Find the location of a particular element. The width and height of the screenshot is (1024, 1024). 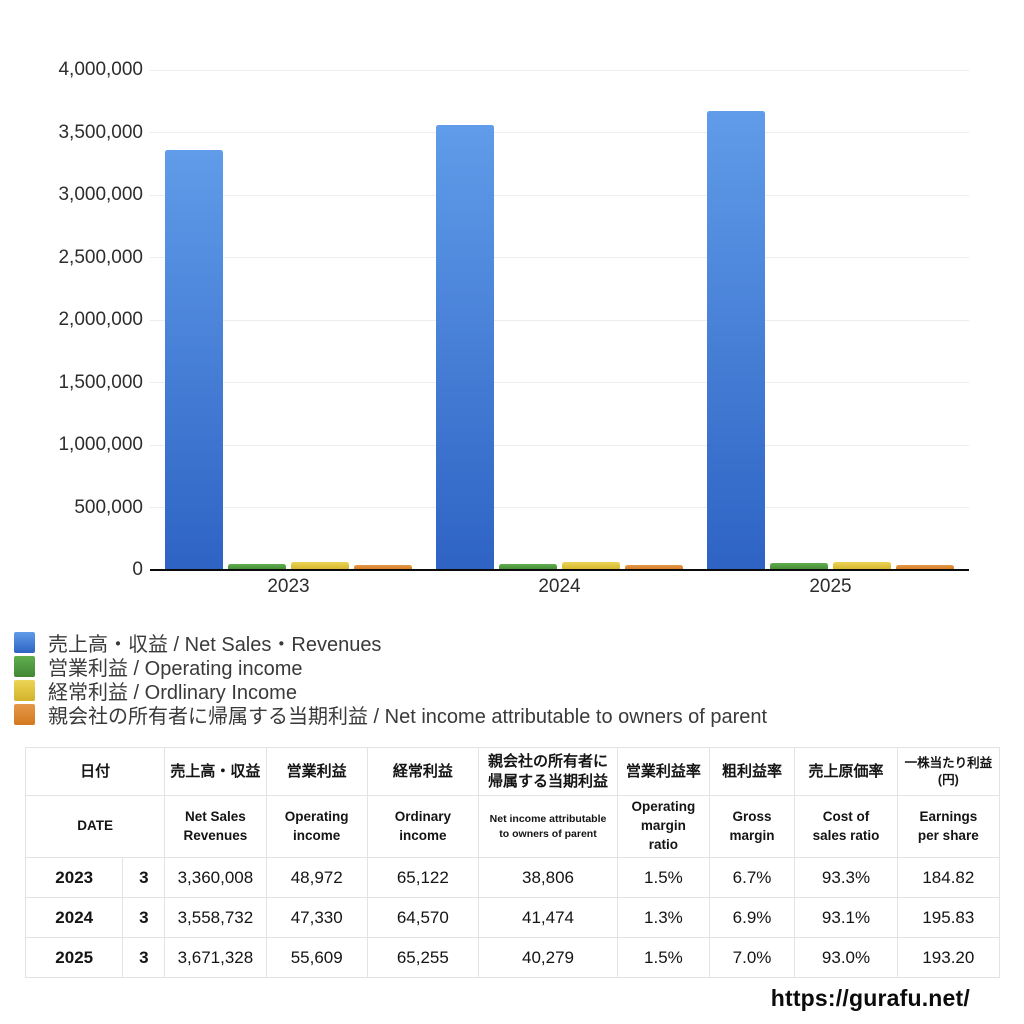

bar-net-sales-revenues-2023 is located at coordinates (194, 359).